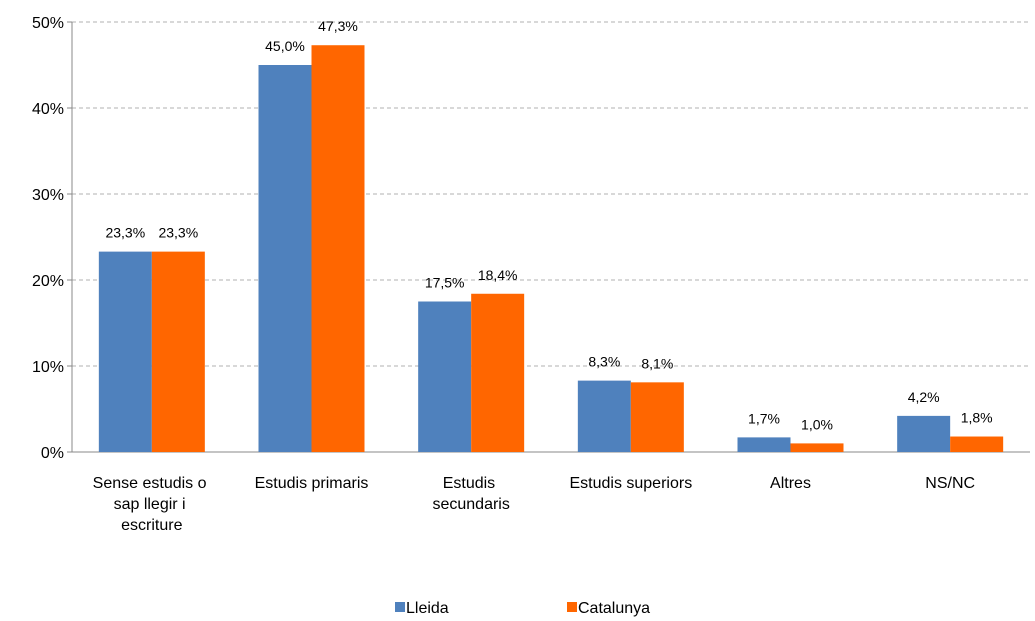  What do you see at coordinates (285, 46) in the screenshot?
I see `value-label: 45,0%` at bounding box center [285, 46].